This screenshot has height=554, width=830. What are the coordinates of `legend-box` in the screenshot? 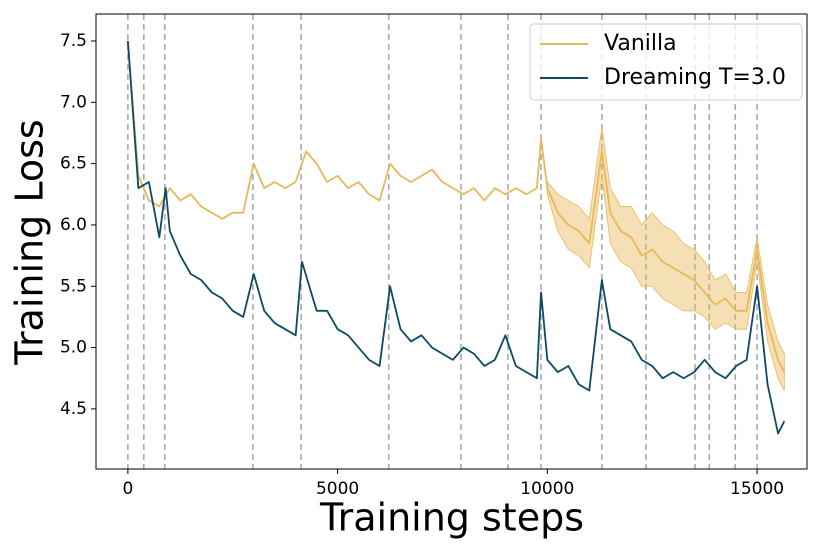 It's located at (666, 62).